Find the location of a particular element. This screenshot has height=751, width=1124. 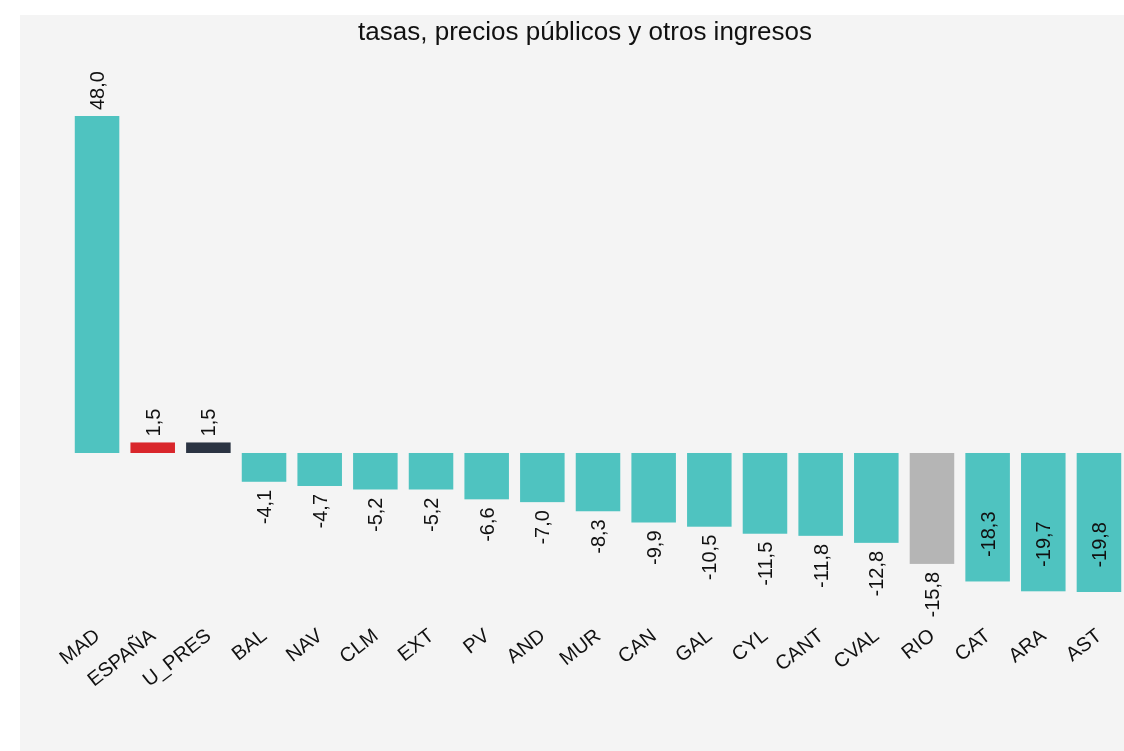

chart-title: tasas, precios públicos y otros ingresos is located at coordinates (585, 31).